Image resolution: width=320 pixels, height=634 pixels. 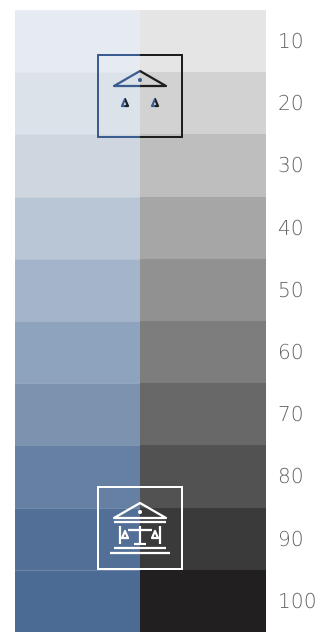 What do you see at coordinates (291, 103) in the screenshot?
I see `scale-label-20: 20` at bounding box center [291, 103].